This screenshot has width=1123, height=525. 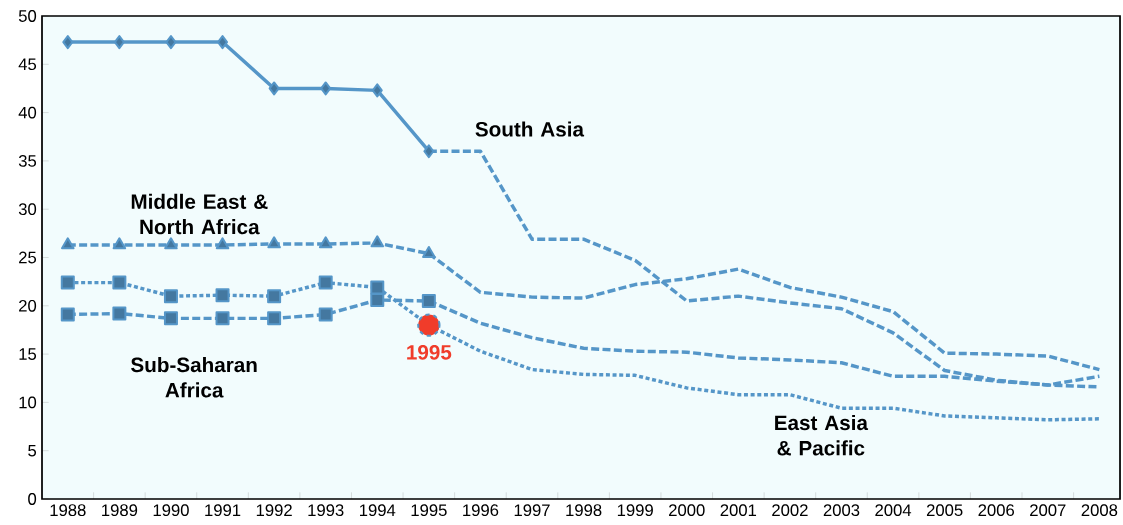 I want to click on series-label: South Asia, so click(x=530, y=129).